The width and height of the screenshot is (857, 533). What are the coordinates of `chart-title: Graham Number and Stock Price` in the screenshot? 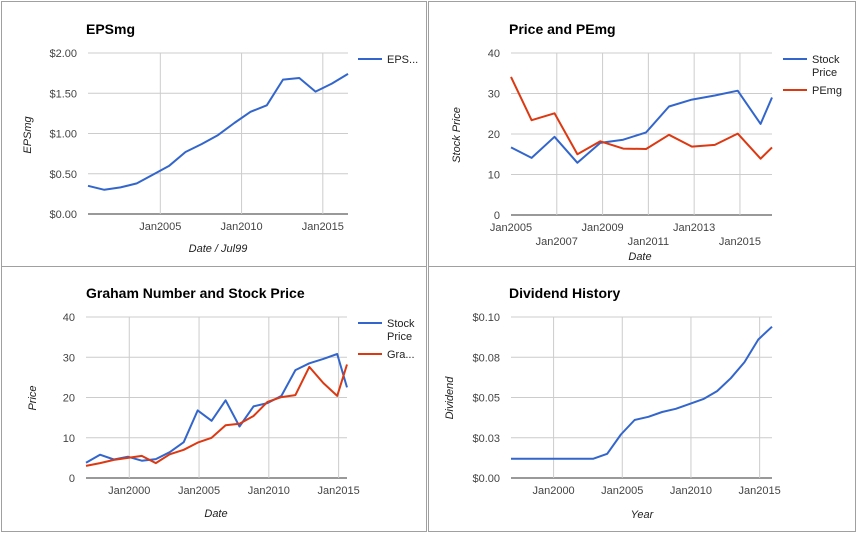 It's located at (195, 293).